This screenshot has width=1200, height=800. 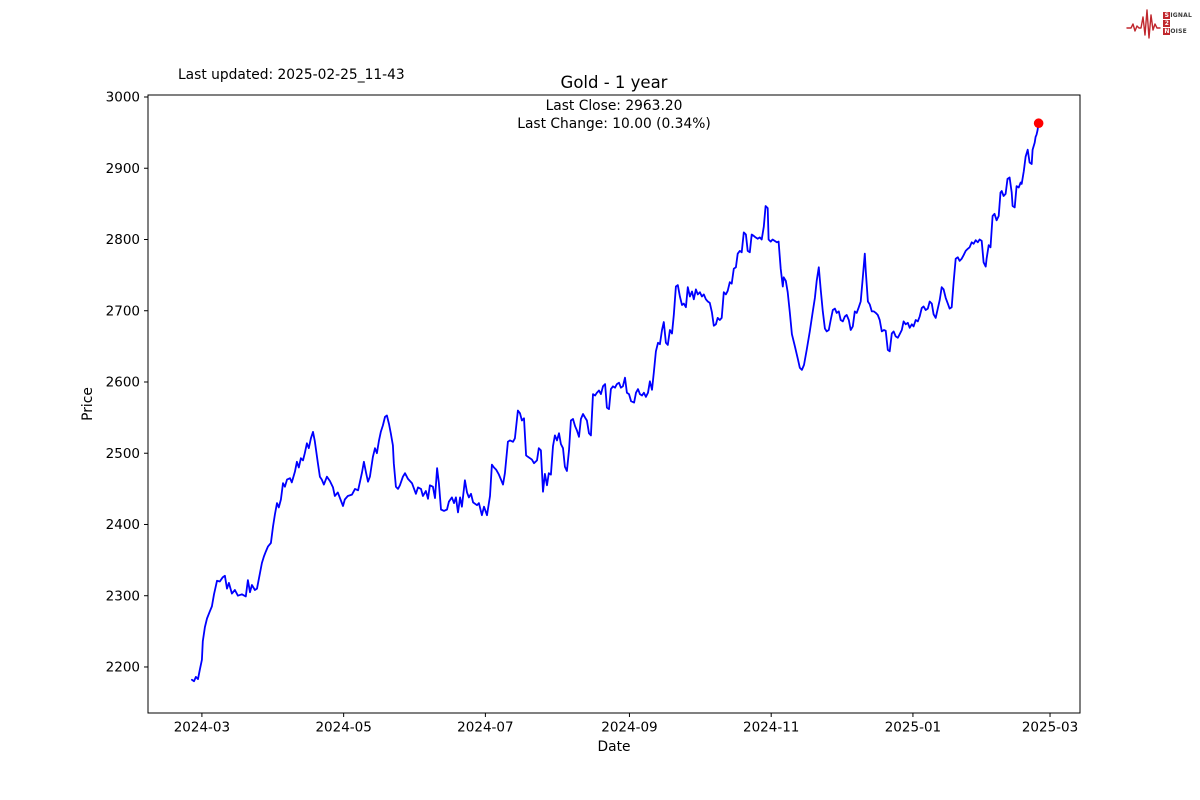 What do you see at coordinates (123, 169) in the screenshot?
I see `y-axis-tick-label: 2900` at bounding box center [123, 169].